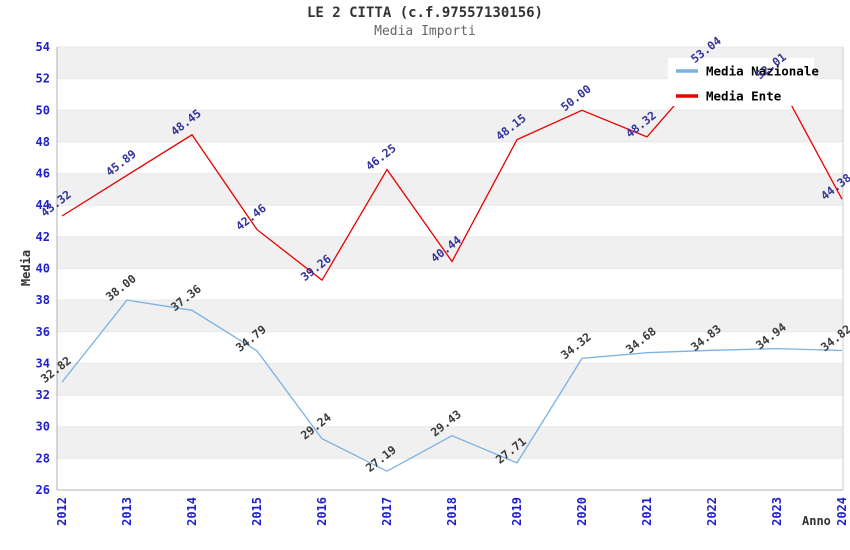 The width and height of the screenshot is (850, 550). What do you see at coordinates (43, 79) in the screenshot?
I see `y-tick-label: 52` at bounding box center [43, 79].